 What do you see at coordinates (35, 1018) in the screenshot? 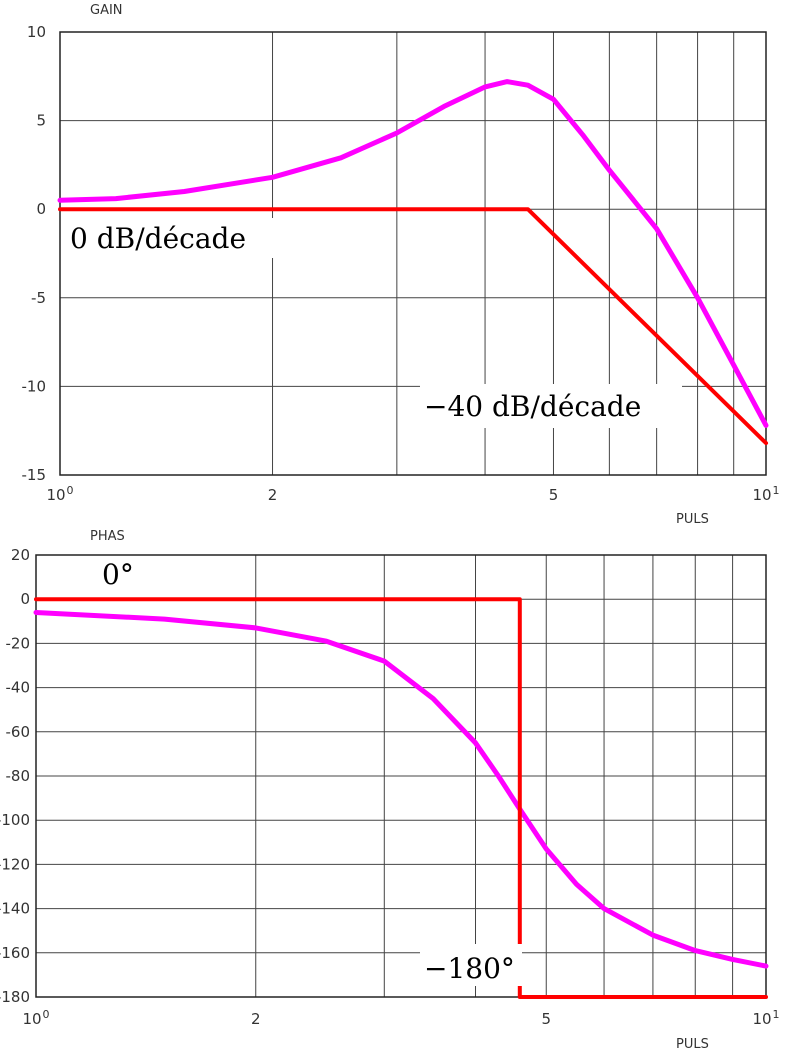
I see `phase-x-tick-label: 10⁰` at bounding box center [35, 1018].